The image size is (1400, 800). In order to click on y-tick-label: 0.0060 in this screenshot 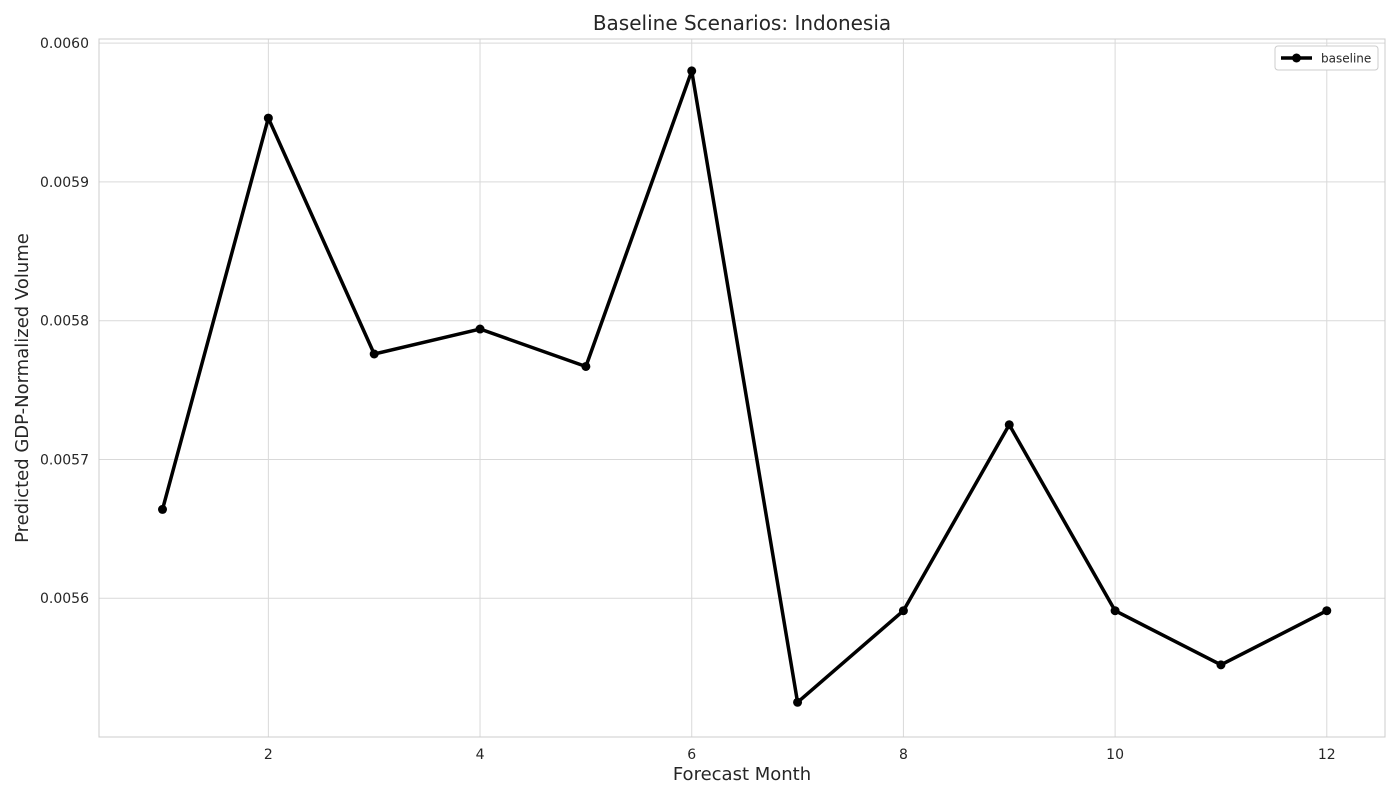, I will do `click(64, 44)`.